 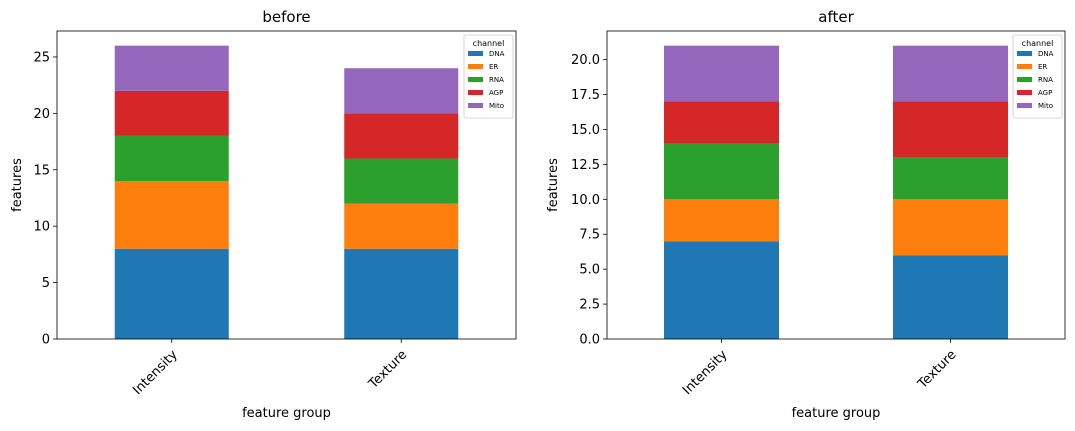 What do you see at coordinates (46, 283) in the screenshot?
I see `y-tick-label: 5` at bounding box center [46, 283].